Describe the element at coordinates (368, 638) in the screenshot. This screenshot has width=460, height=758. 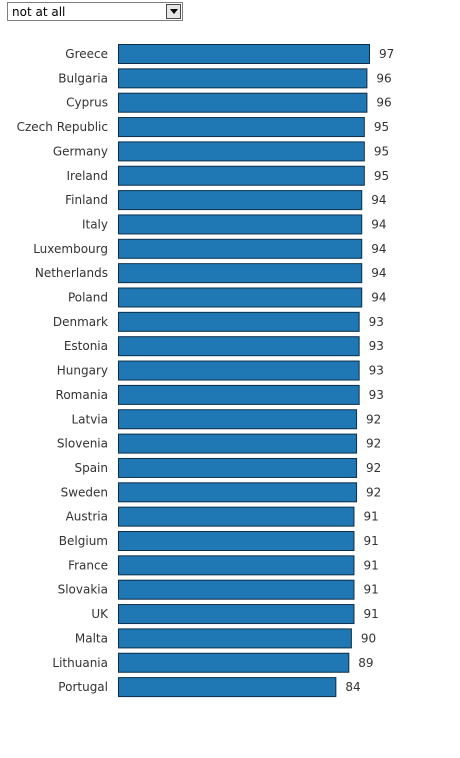
I see `value-label: 90` at that location.